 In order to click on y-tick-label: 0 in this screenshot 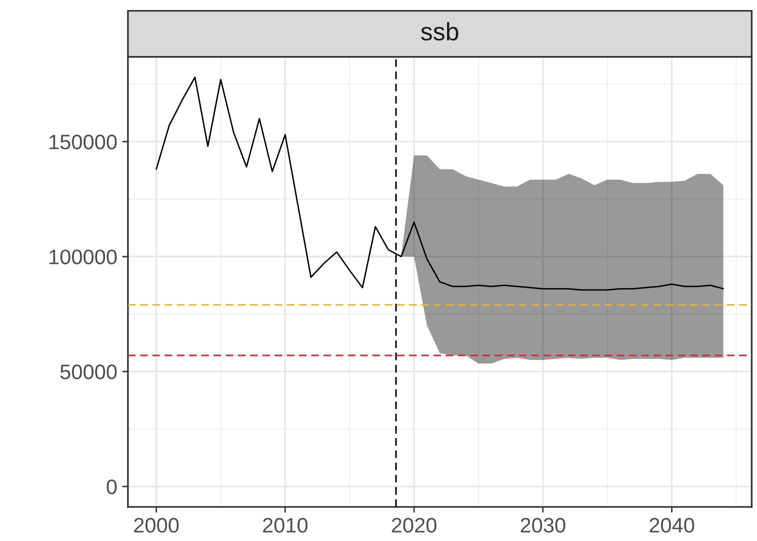, I will do `click(111, 486)`.